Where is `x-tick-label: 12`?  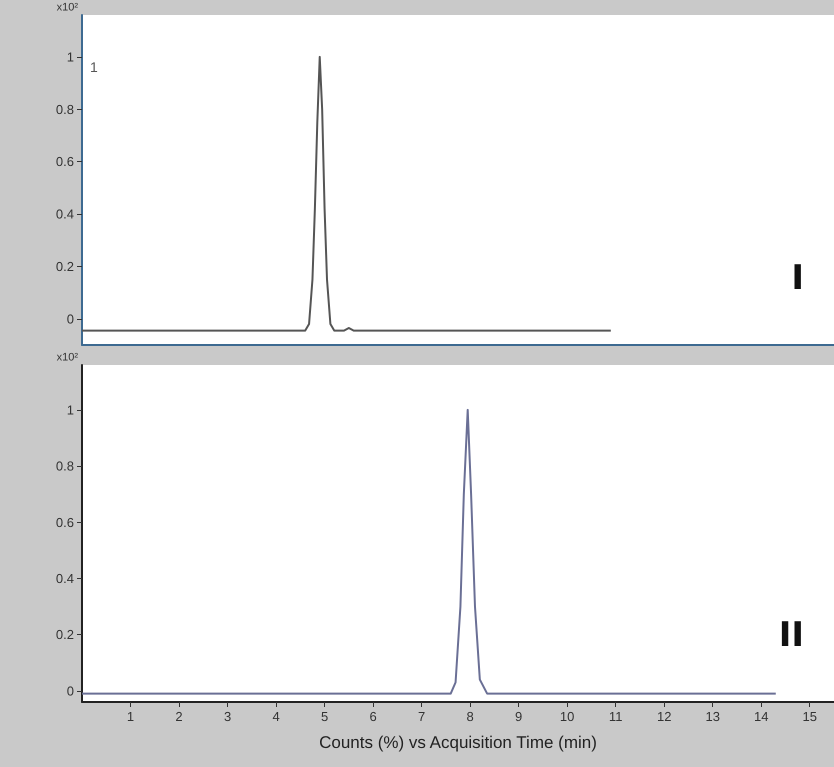 x-tick-label: 12 is located at coordinates (664, 716).